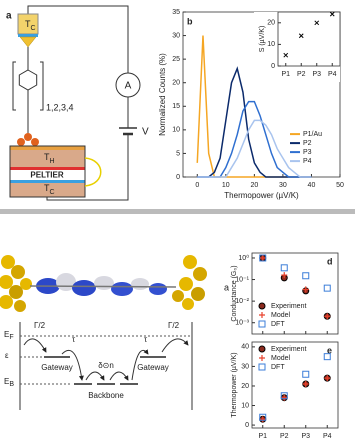  Describe the element at coordinates (312, 185) in the screenshot. I see `x-tick-label: 40` at that location.